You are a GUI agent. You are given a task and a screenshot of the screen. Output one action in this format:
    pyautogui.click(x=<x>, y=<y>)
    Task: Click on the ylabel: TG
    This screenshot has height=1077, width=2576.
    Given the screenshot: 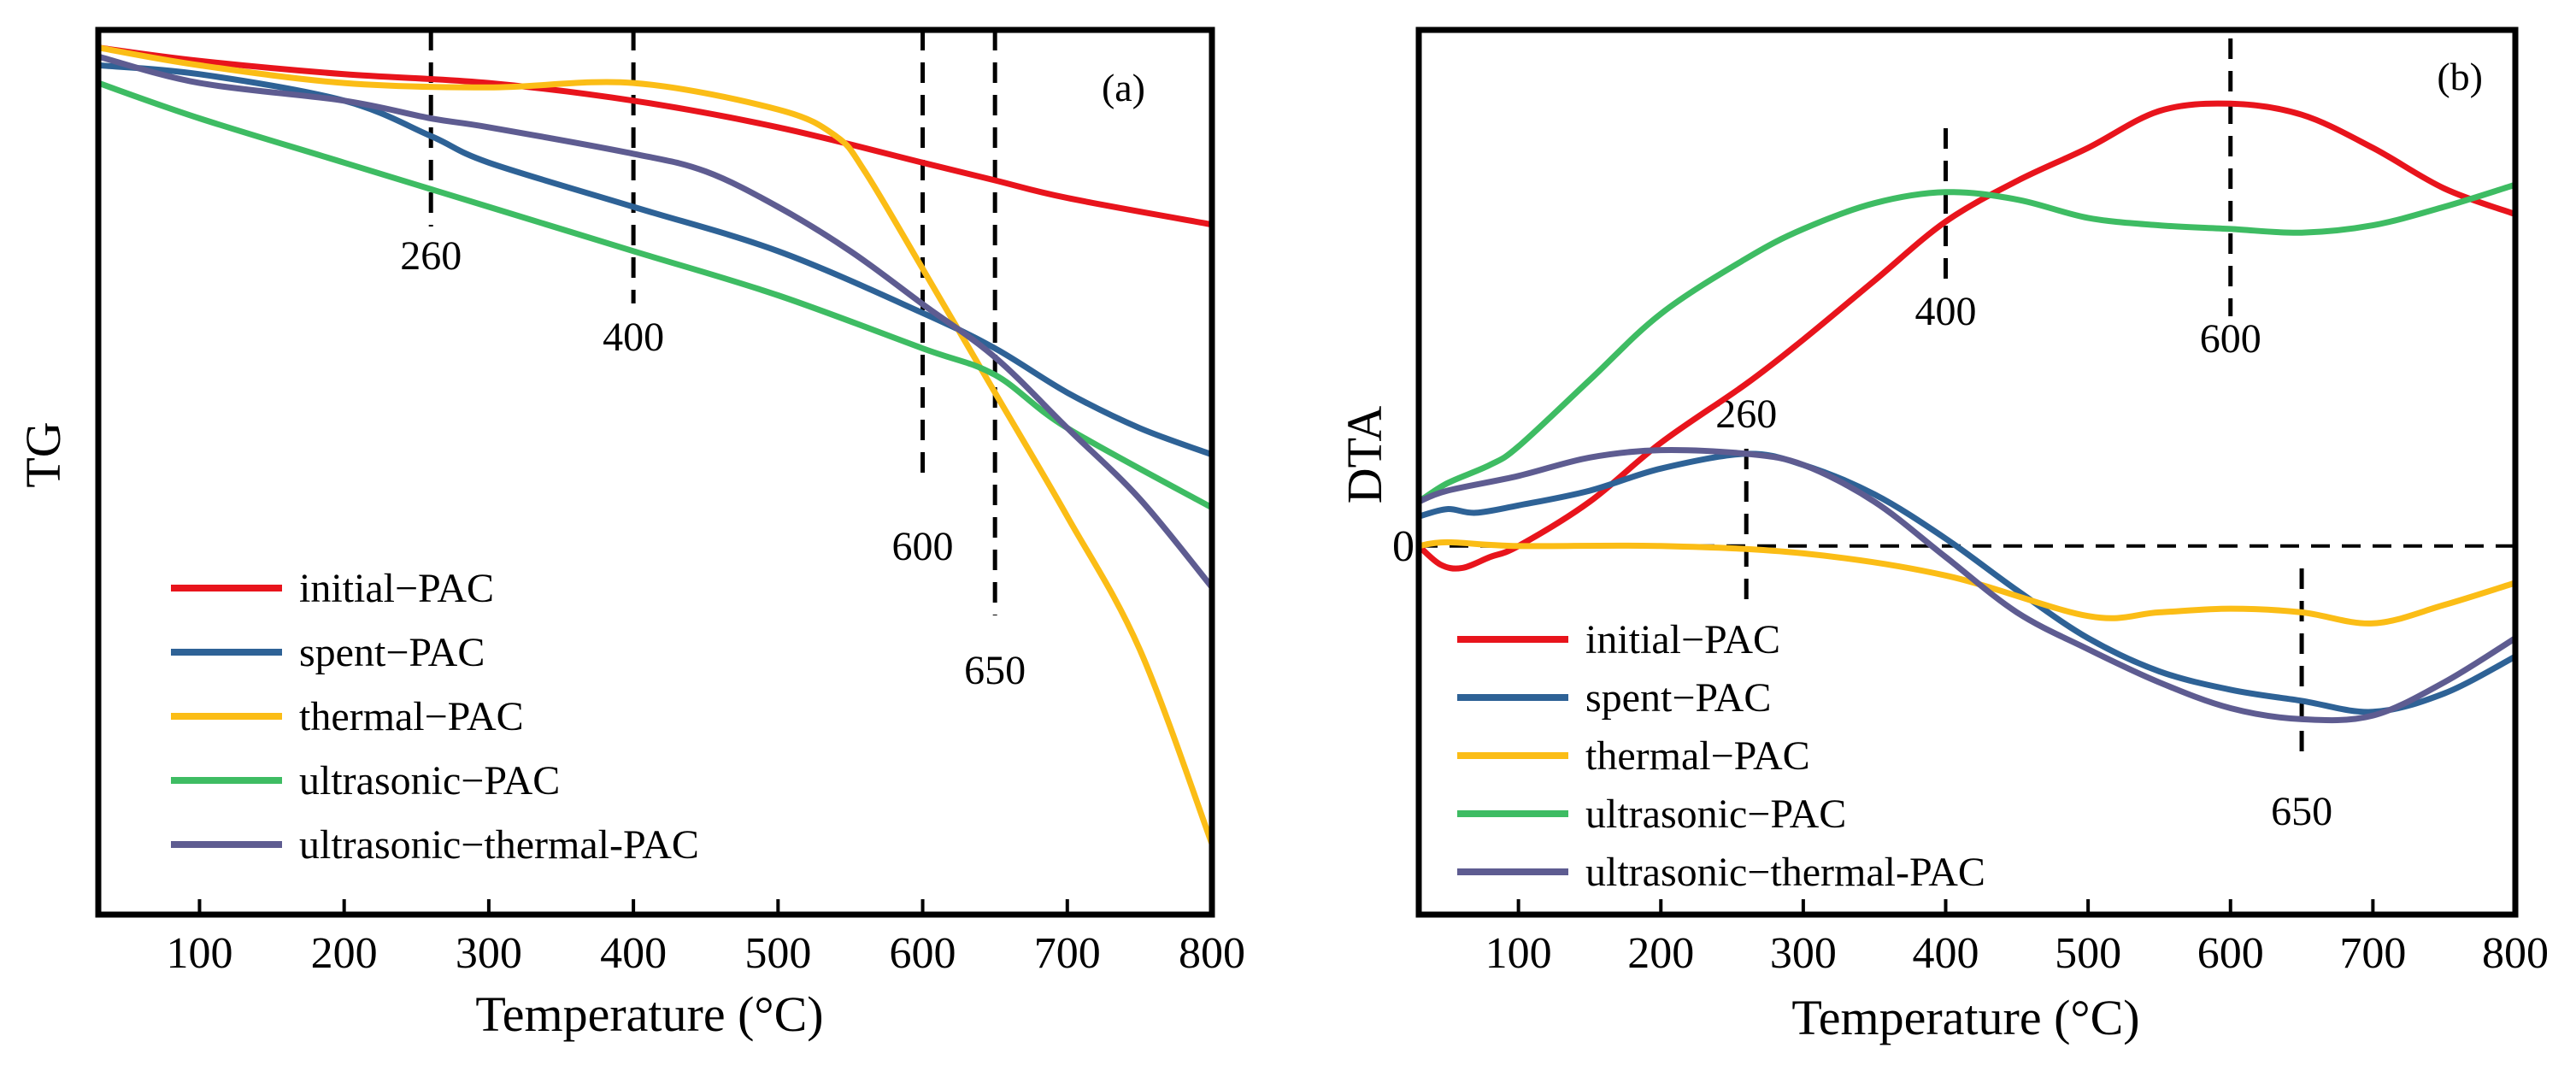 What is the action you would take?
    pyautogui.click(x=43, y=454)
    